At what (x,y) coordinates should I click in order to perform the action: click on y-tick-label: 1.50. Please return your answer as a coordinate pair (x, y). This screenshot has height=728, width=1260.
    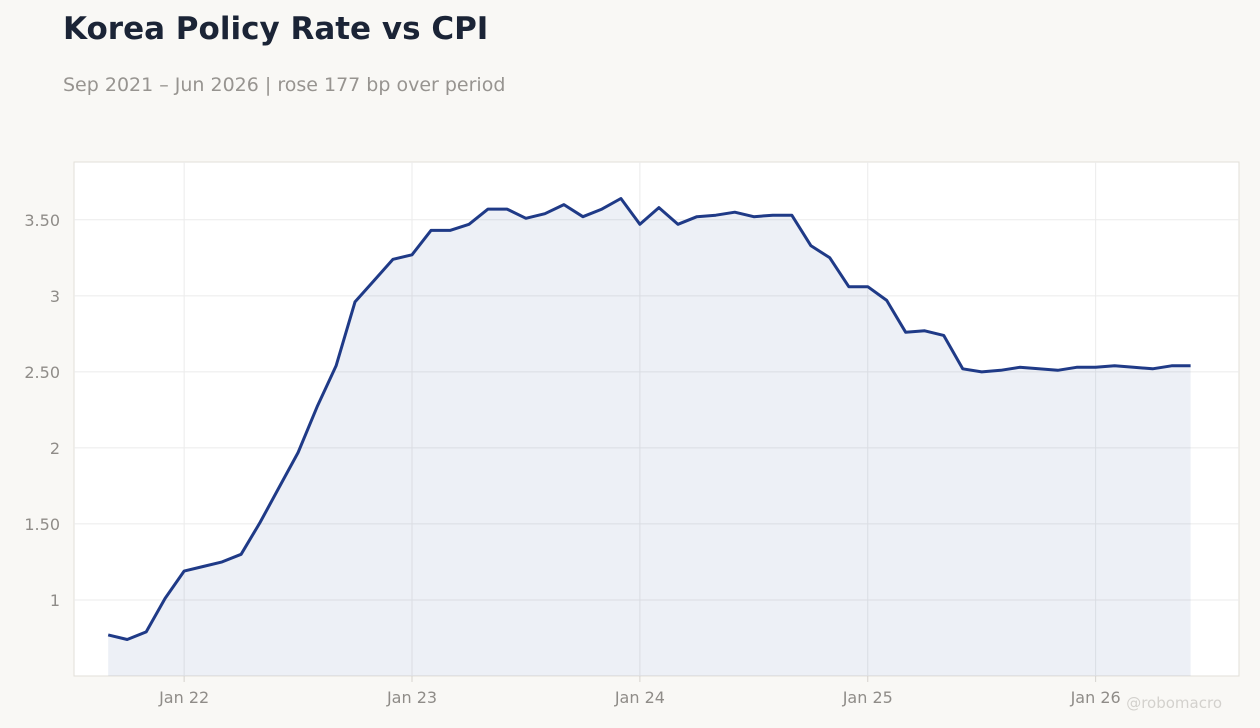
    Looking at the image, I should click on (42, 524).